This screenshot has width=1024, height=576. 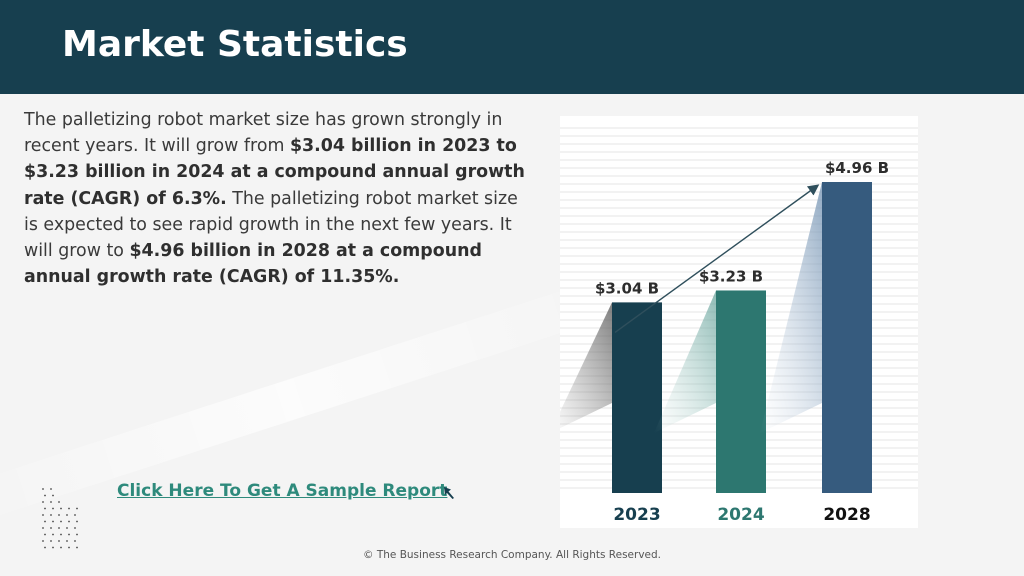 What do you see at coordinates (846, 515) in the screenshot?
I see `category-label: 2028` at bounding box center [846, 515].